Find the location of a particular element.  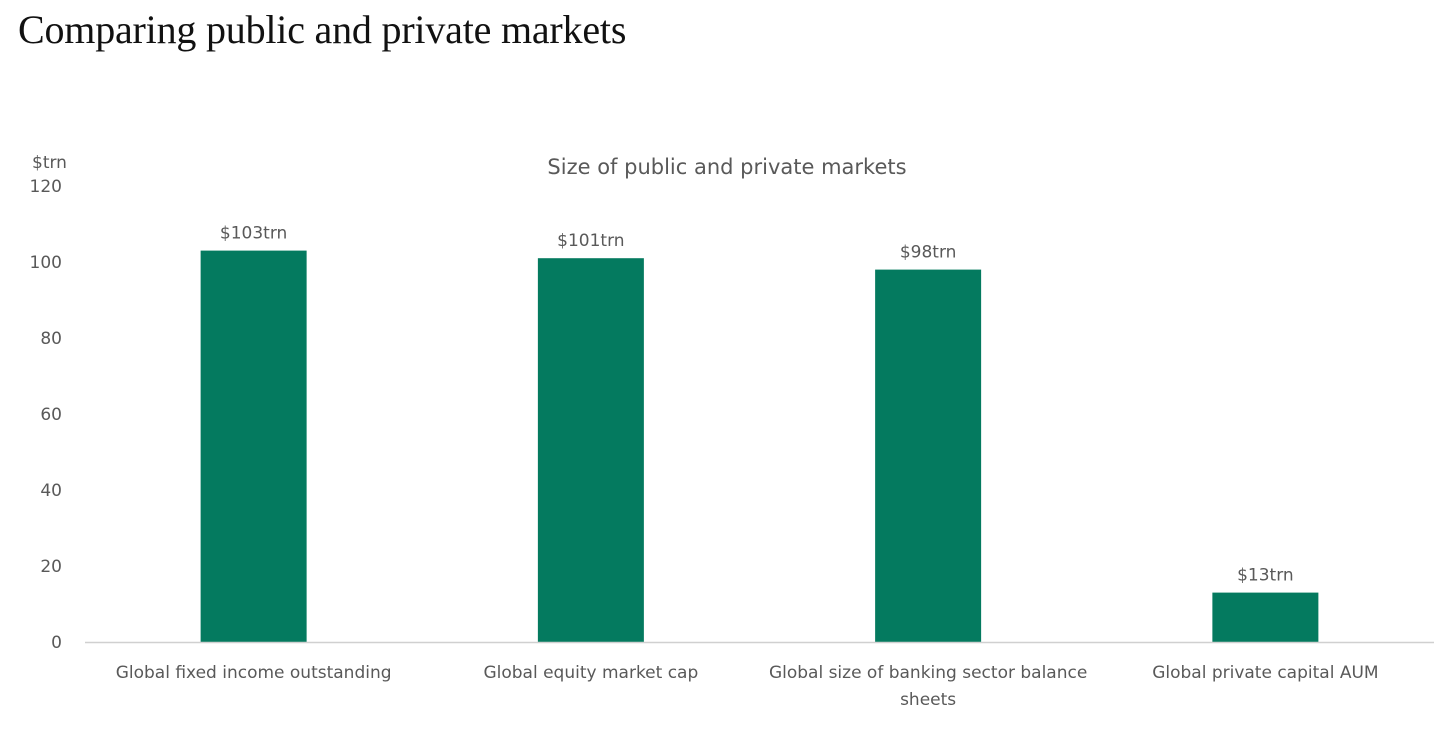

y-tick-label: 0 is located at coordinates (56, 643).